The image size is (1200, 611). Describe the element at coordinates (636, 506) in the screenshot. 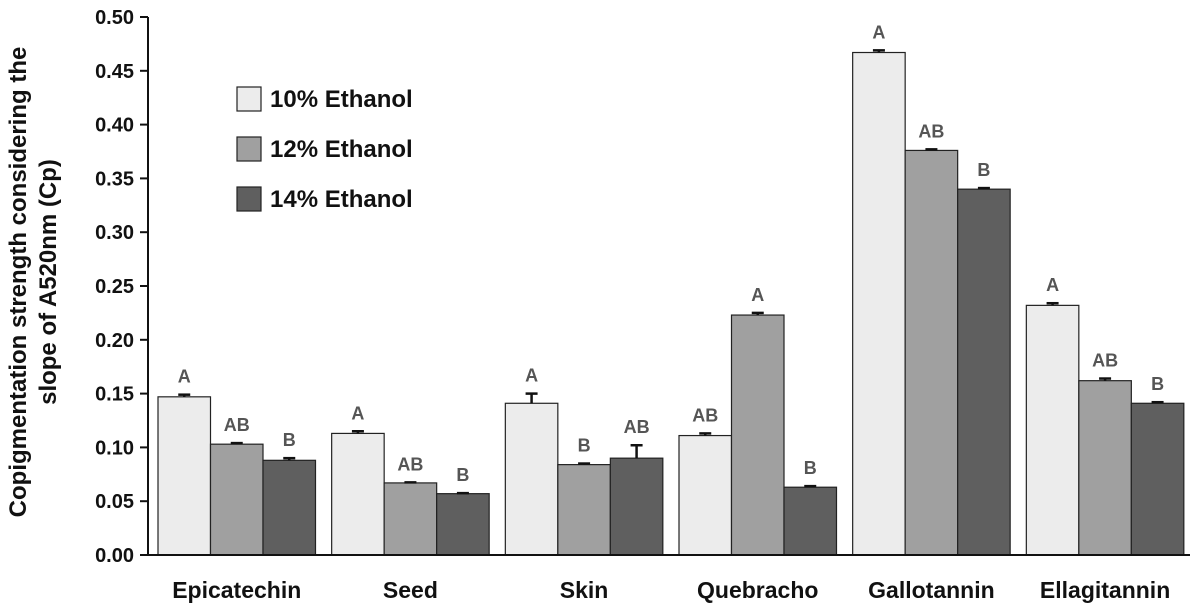

I see `bar-skin-14-ethanol` at that location.